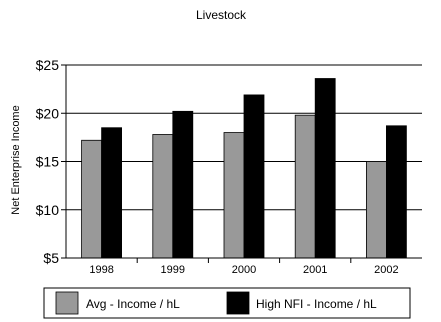 This screenshot has height=322, width=441. What do you see at coordinates (16, 159) in the screenshot?
I see `y-axis-title: Net Enterprise Income` at bounding box center [16, 159].